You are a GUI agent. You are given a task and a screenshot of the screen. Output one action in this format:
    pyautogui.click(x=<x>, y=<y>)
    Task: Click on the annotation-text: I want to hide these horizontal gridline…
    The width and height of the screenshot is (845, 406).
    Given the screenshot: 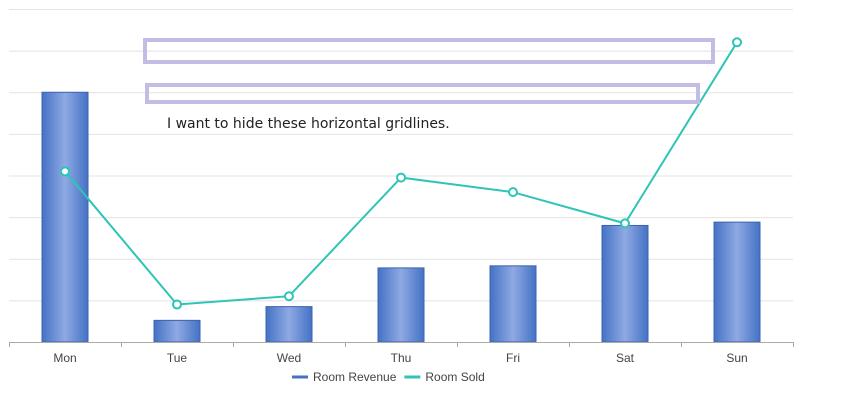 What is the action you would take?
    pyautogui.click(x=308, y=124)
    